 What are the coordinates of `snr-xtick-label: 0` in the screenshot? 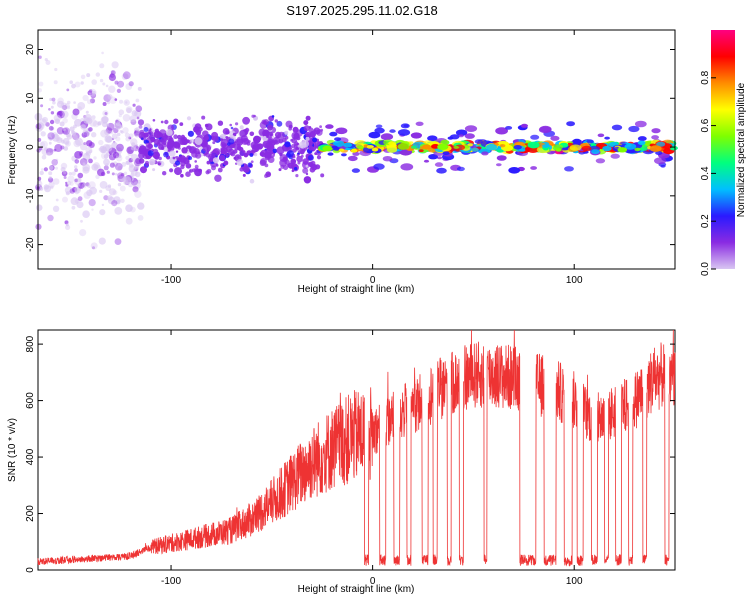 It's located at (373, 581).